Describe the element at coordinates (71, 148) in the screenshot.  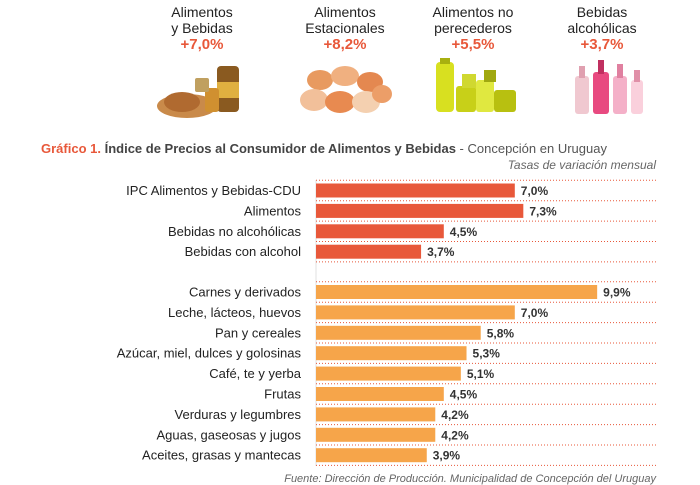
I see `chart-title-number: Gráfico 1.` at that location.